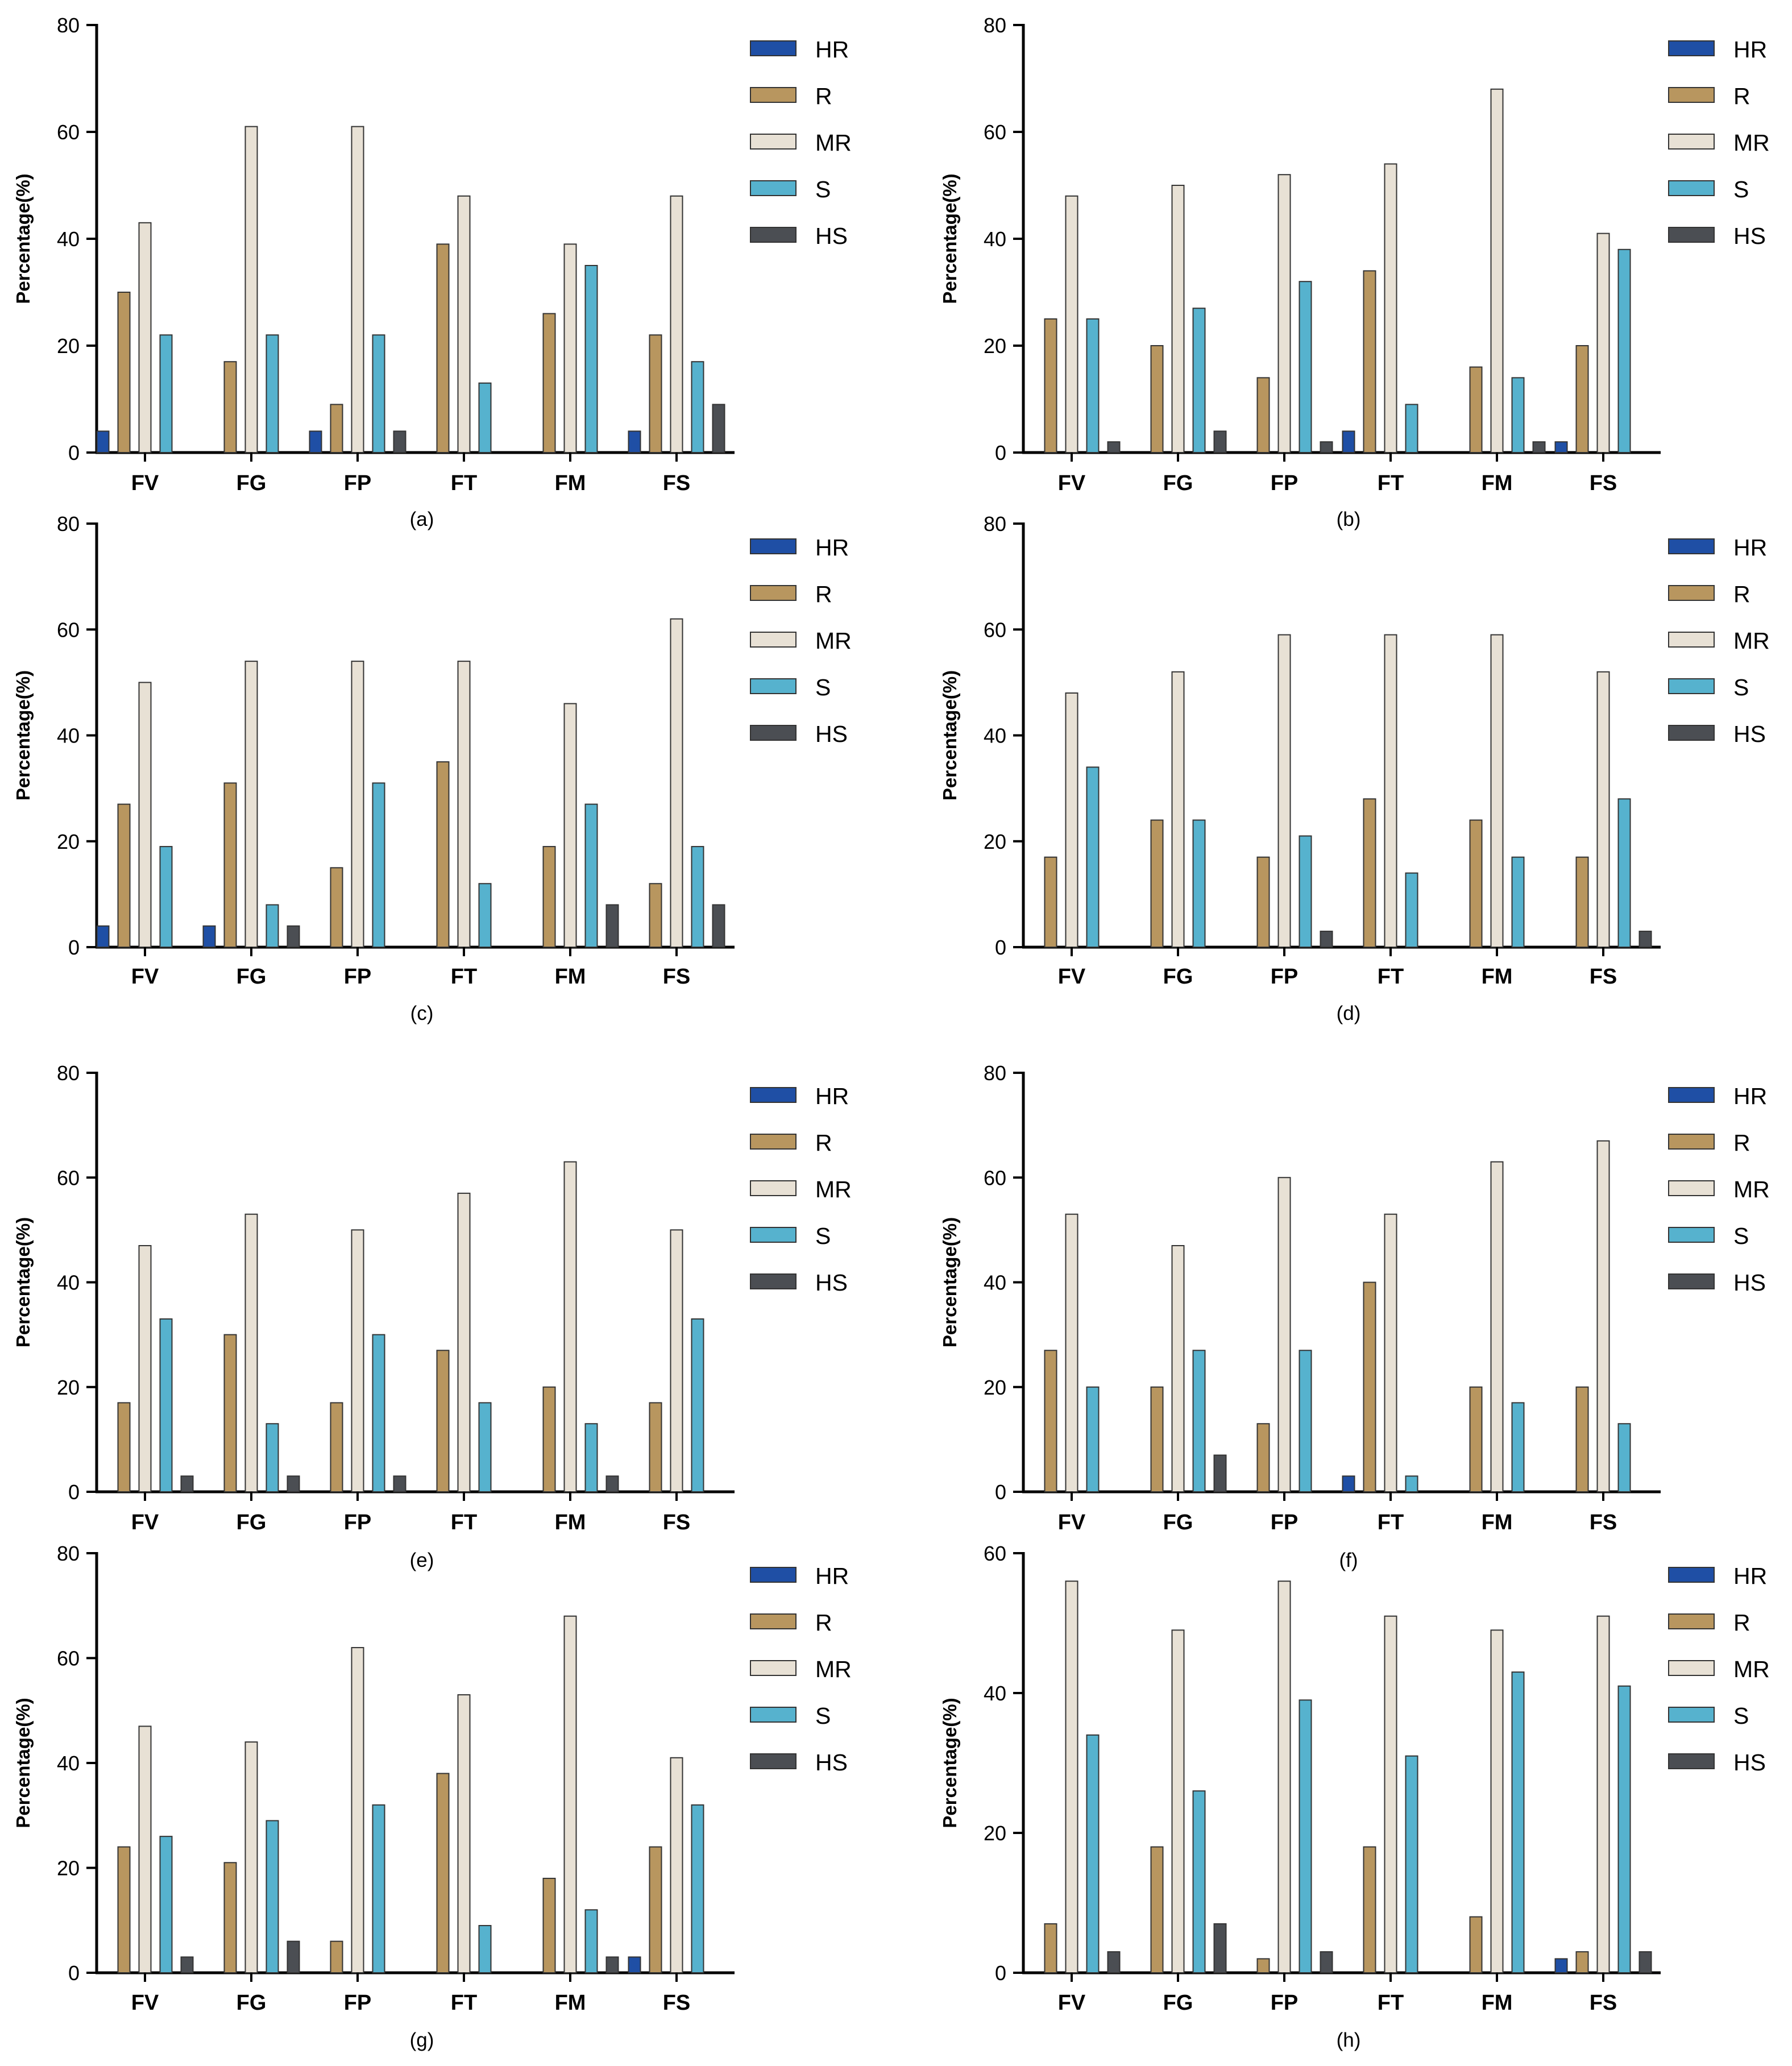 The height and width of the screenshot is (2066, 1792). Describe the element at coordinates (718, 926) in the screenshot. I see `bar-hs-fs` at that location.